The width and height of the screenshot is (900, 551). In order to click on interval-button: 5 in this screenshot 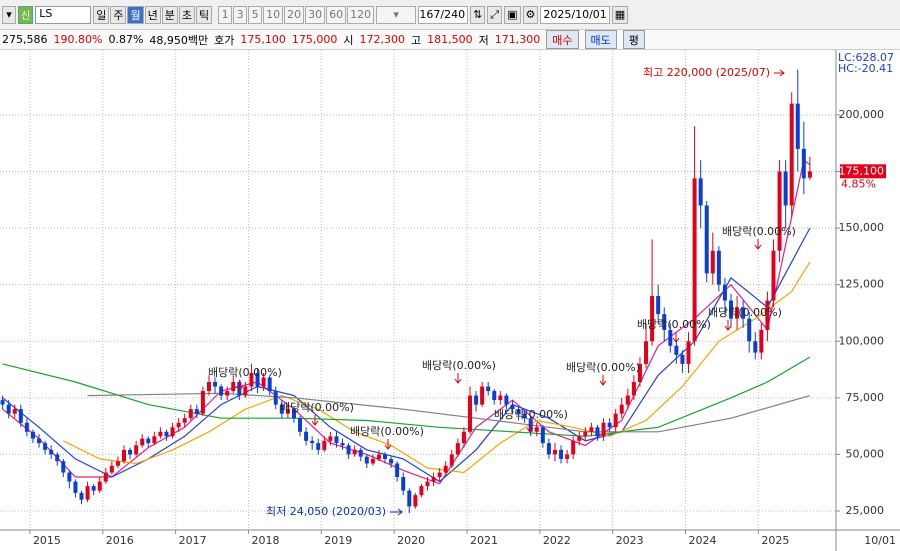, I will do `click(255, 14)`.